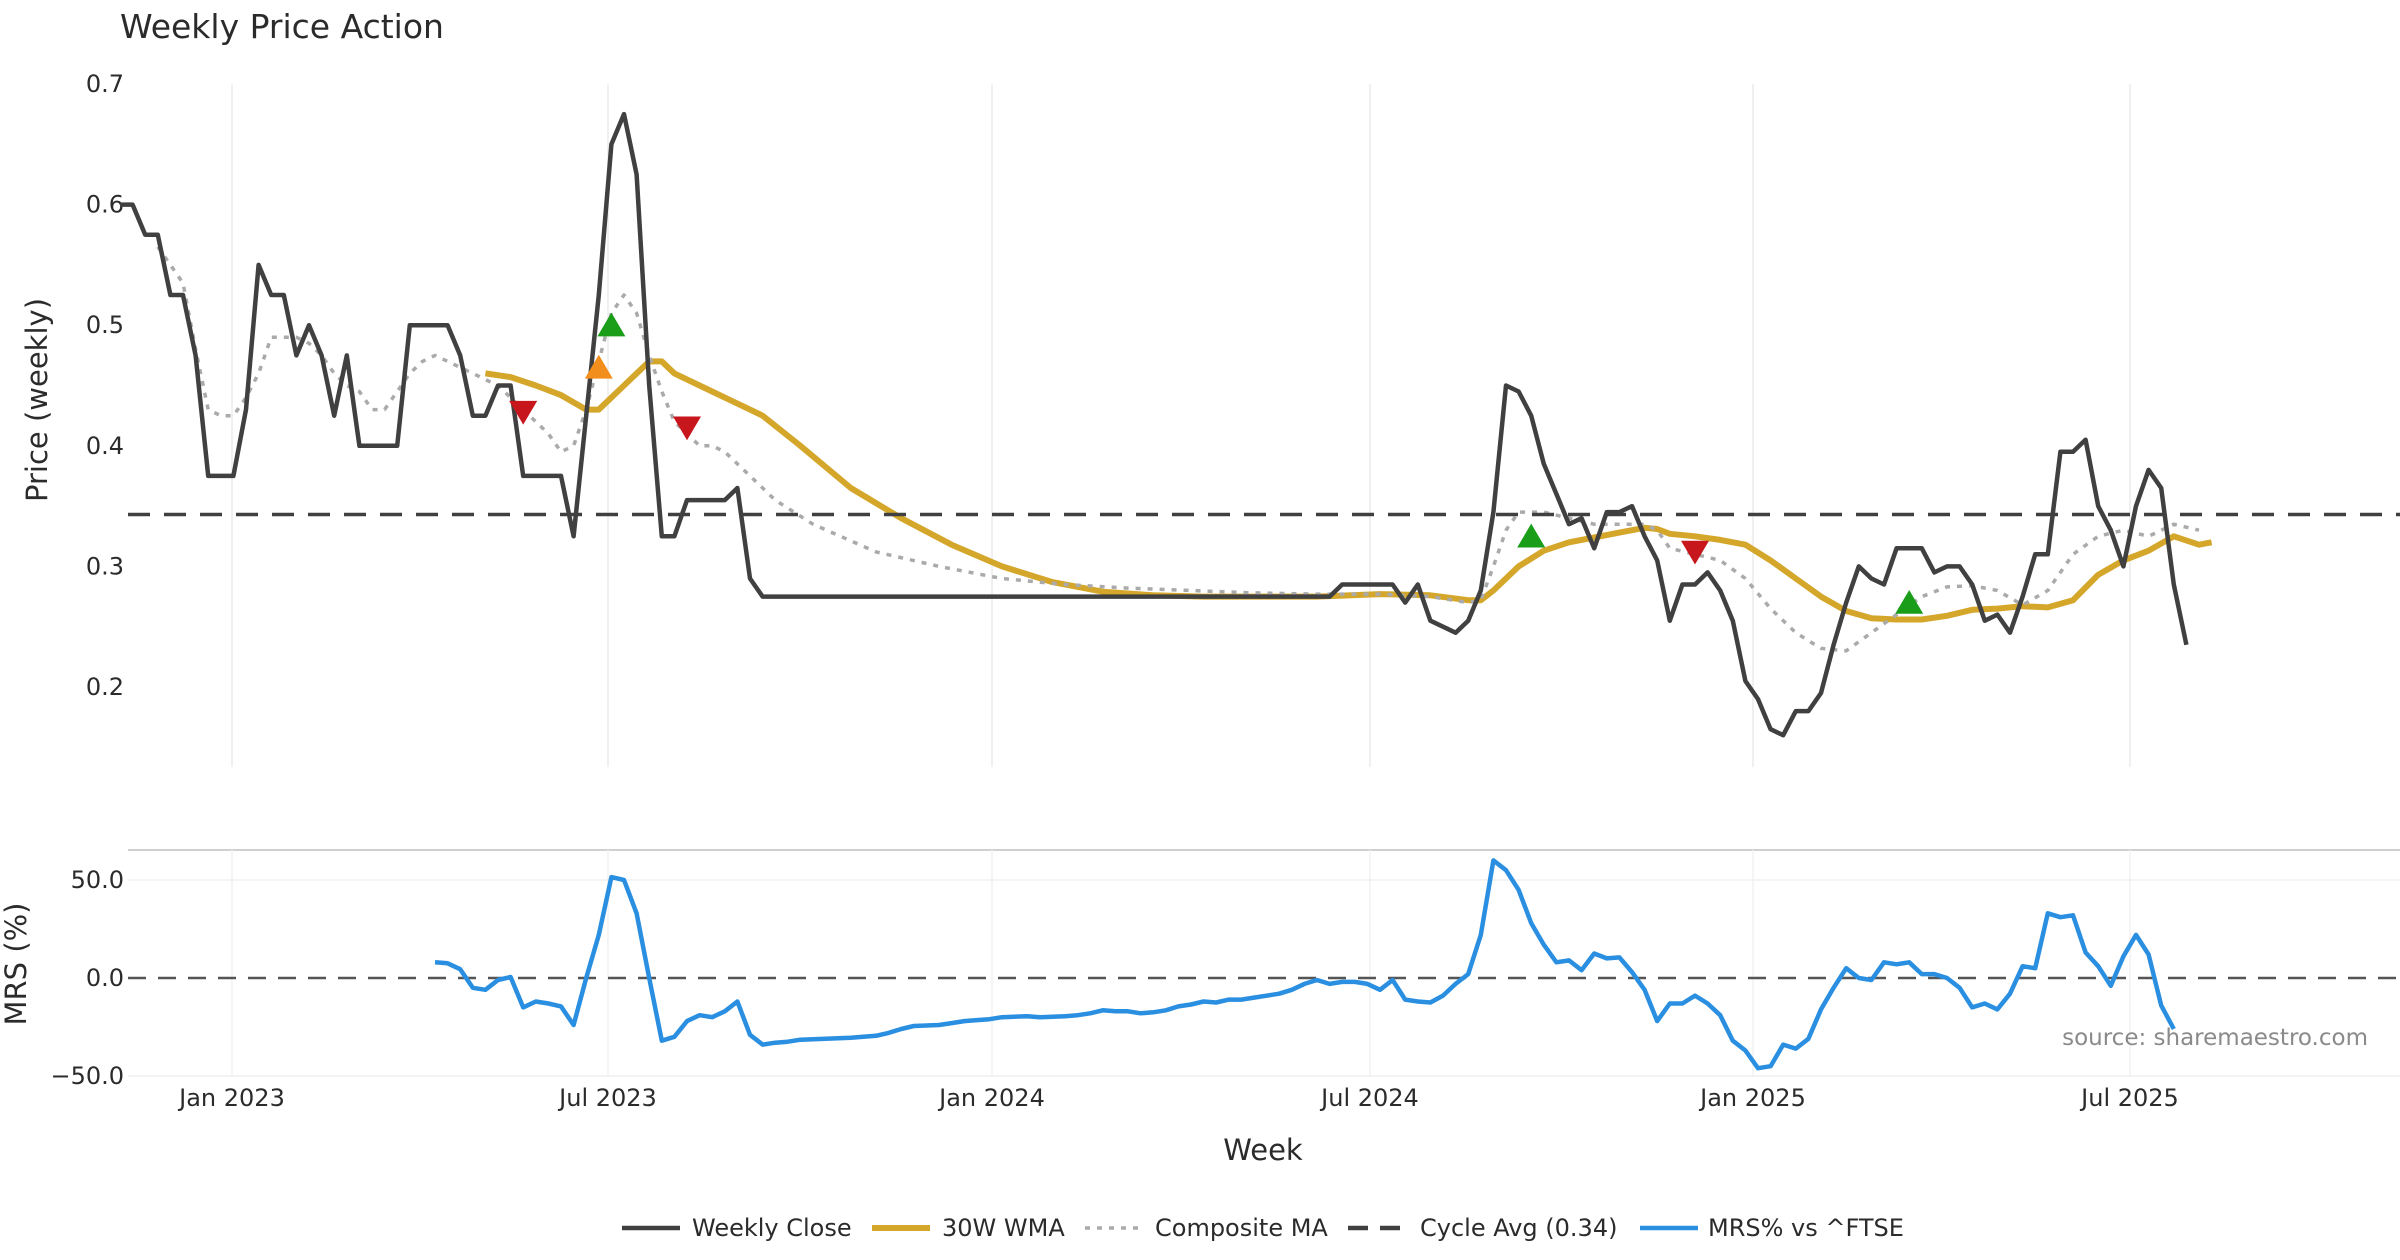 The image size is (2400, 1260). I want to click on legend-label: Cycle Avg (0.34), so click(1518, 1228).